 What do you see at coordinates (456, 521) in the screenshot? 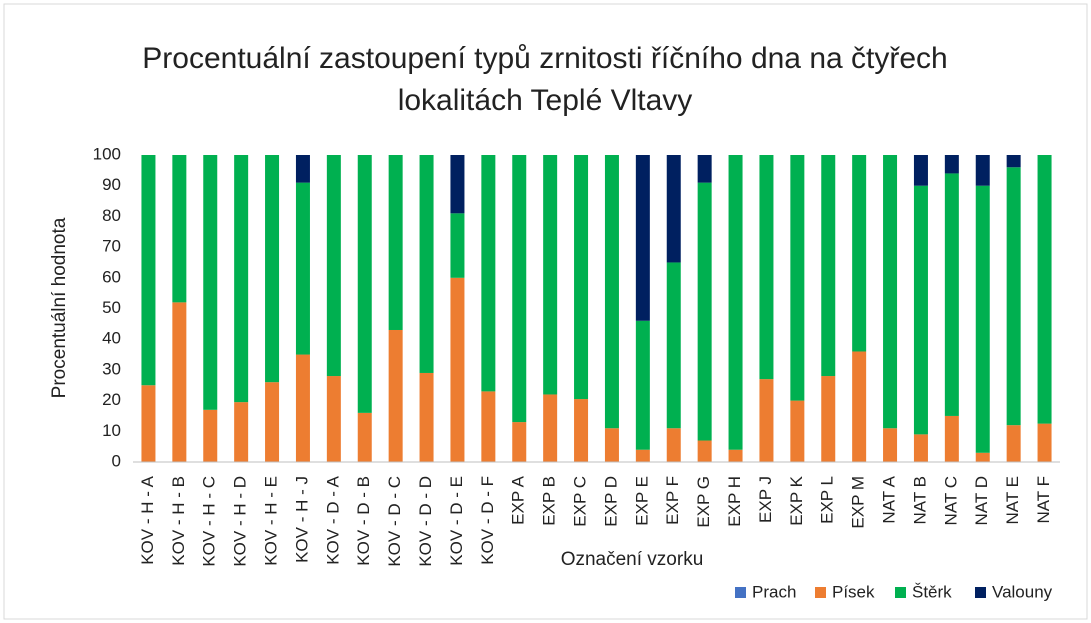
I see `x-tick-label: KOV - D - E` at bounding box center [456, 521].